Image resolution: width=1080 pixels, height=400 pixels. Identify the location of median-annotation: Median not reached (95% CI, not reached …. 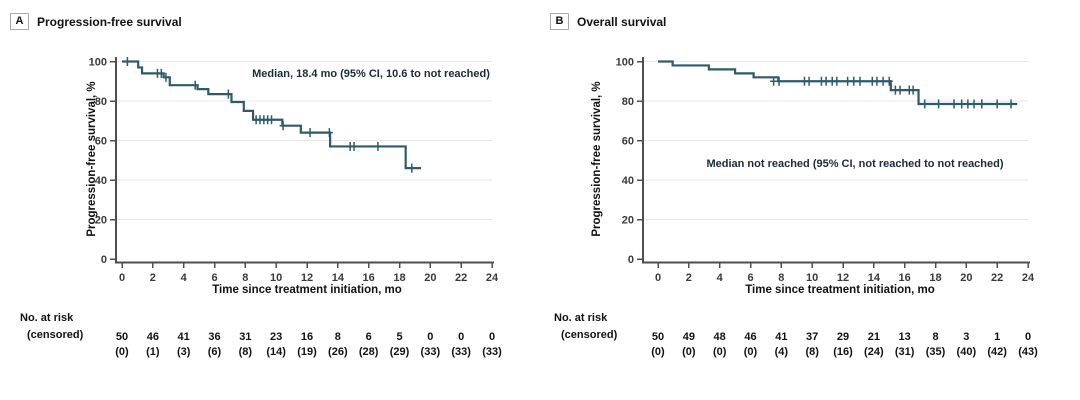
(855, 164).